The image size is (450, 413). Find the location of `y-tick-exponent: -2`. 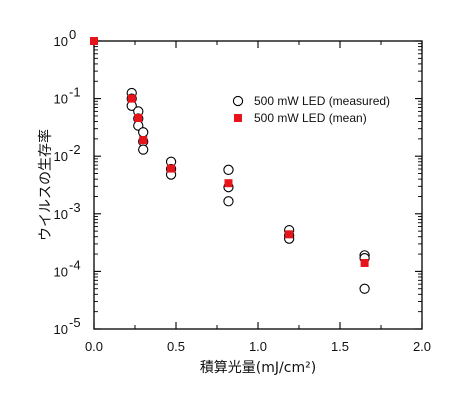

y-tick-exponent: -2 is located at coordinates (75, 149).